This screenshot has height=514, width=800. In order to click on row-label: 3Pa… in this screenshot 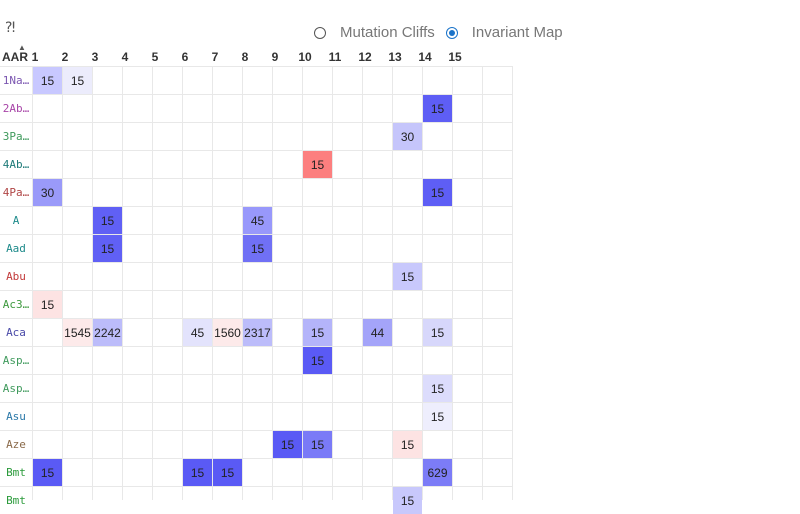, I will do `click(16, 136)`.